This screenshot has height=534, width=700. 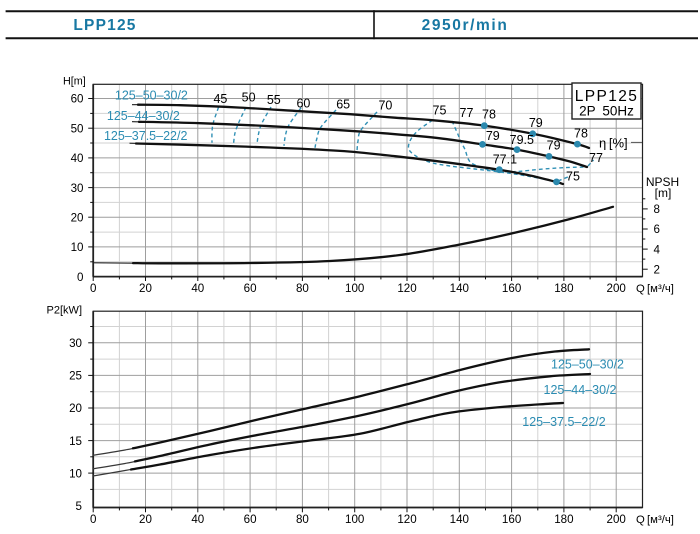 I want to click on svg-text: 55, so click(x=274, y=100).